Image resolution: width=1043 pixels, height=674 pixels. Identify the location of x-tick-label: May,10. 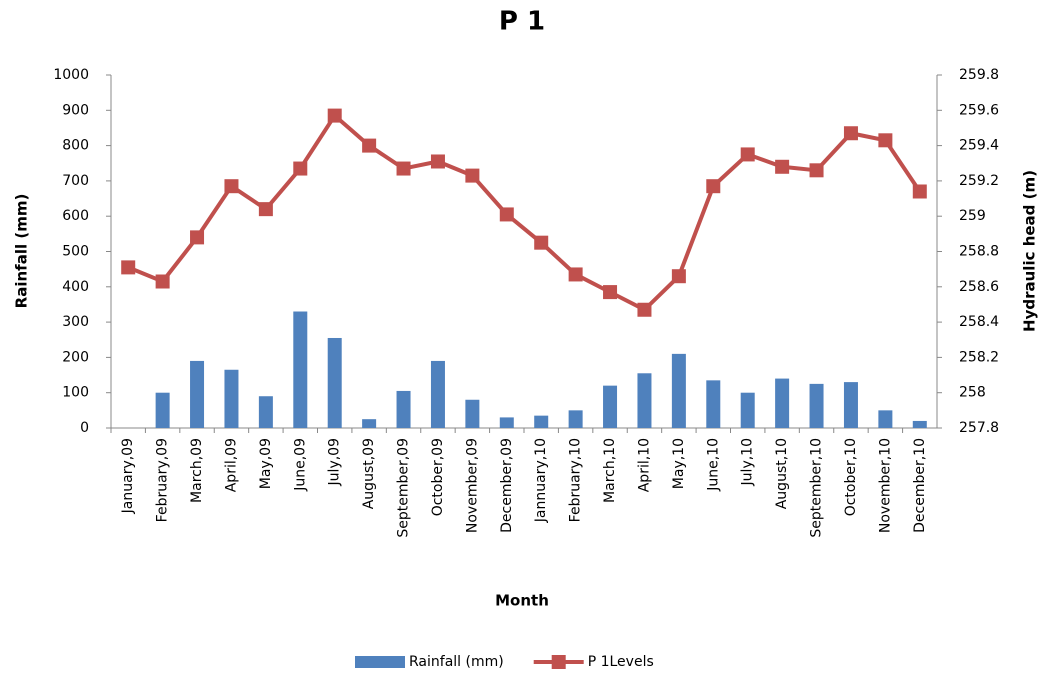
(679, 463).